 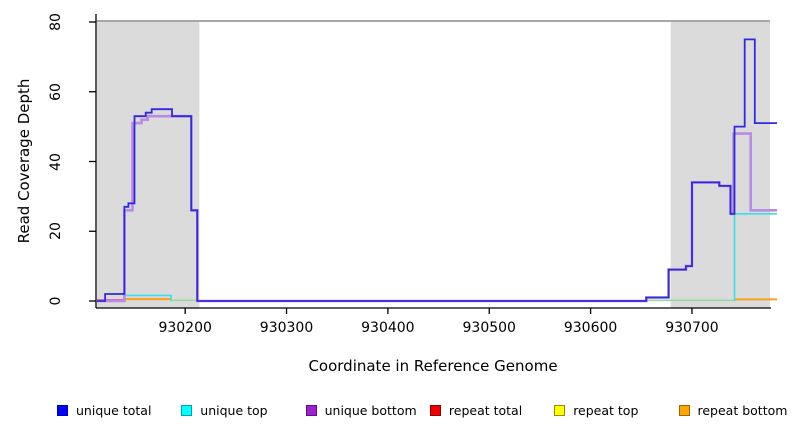 I want to click on legend-item-unique-total: unique total, so click(x=104, y=410).